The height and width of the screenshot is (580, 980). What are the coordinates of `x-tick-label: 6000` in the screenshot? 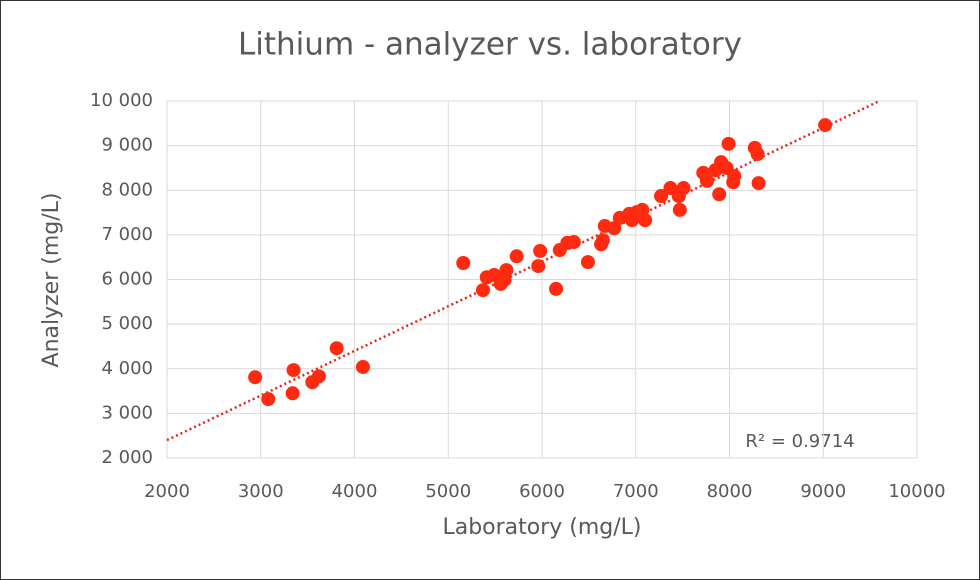 It's located at (542, 491).